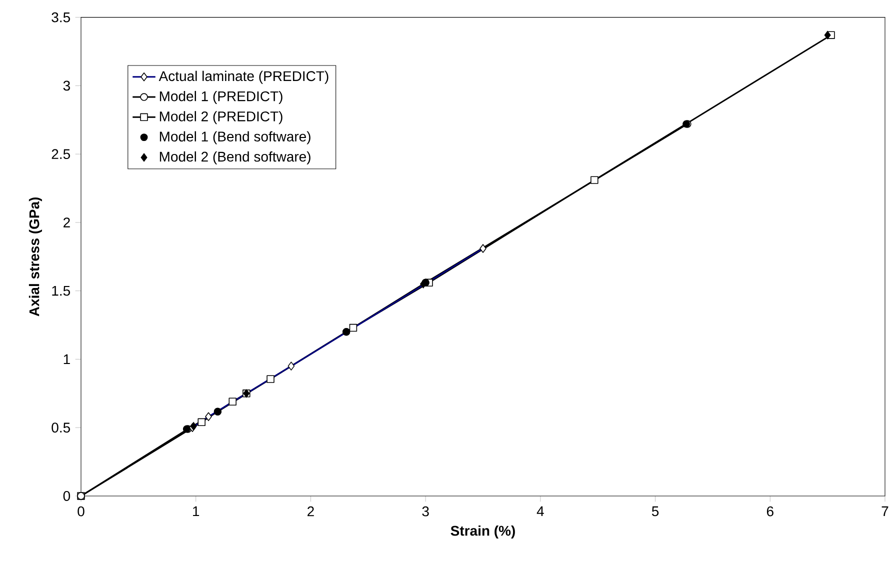 Image resolution: width=889 pixels, height=570 pixels. What do you see at coordinates (66, 496) in the screenshot?
I see `y-tick-label: 0` at bounding box center [66, 496].